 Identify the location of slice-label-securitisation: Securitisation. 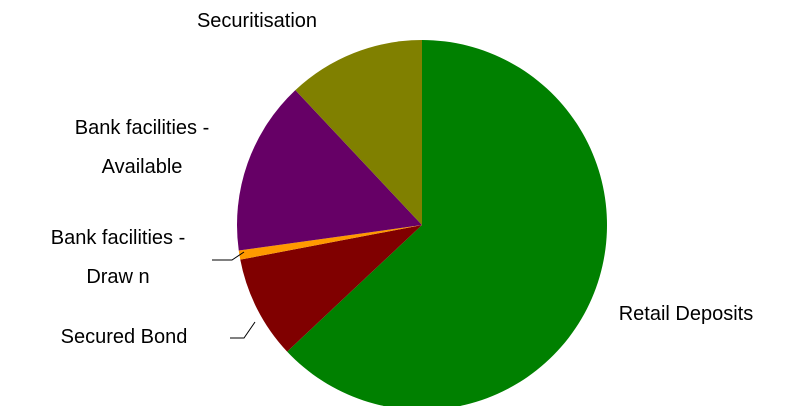
(257, 21).